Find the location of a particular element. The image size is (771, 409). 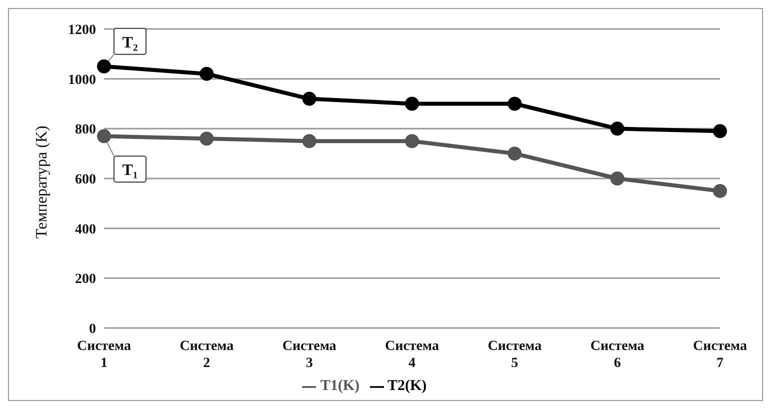

legend-label: T1(K) is located at coordinates (340, 386).